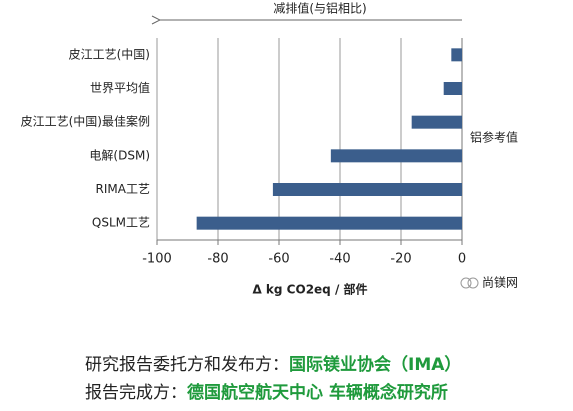  What do you see at coordinates (187, 365) in the screenshot?
I see `footer-label: 研究报告委托方和发布方：` at bounding box center [187, 365].